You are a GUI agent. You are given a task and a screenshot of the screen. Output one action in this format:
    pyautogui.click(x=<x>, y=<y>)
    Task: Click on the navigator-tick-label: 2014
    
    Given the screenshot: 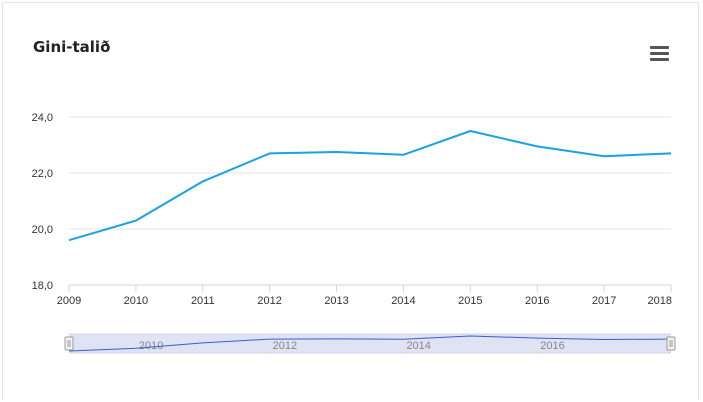 What is the action you would take?
    pyautogui.click(x=418, y=346)
    